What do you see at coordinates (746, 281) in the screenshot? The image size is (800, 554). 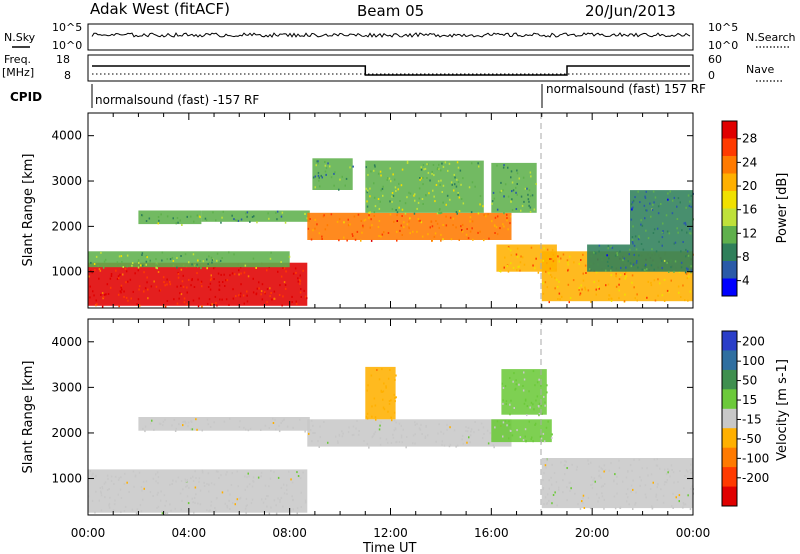 I see `power-colorbar-tick-label: 4` at bounding box center [746, 281].